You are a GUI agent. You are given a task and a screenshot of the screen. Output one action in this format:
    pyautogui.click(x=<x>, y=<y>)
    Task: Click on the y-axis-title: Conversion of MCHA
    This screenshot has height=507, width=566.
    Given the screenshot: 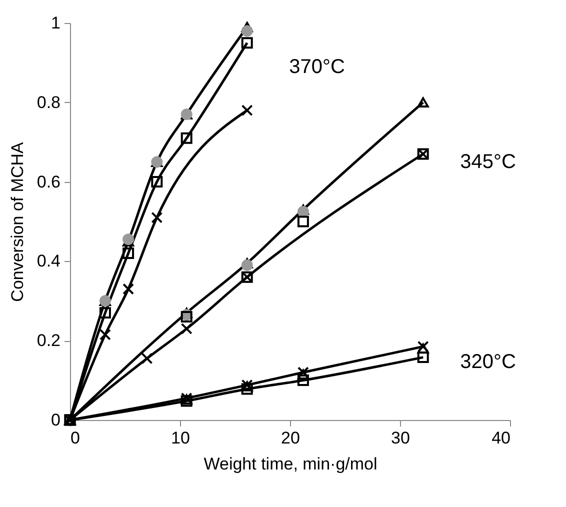 What is the action you would take?
    pyautogui.click(x=17, y=222)
    